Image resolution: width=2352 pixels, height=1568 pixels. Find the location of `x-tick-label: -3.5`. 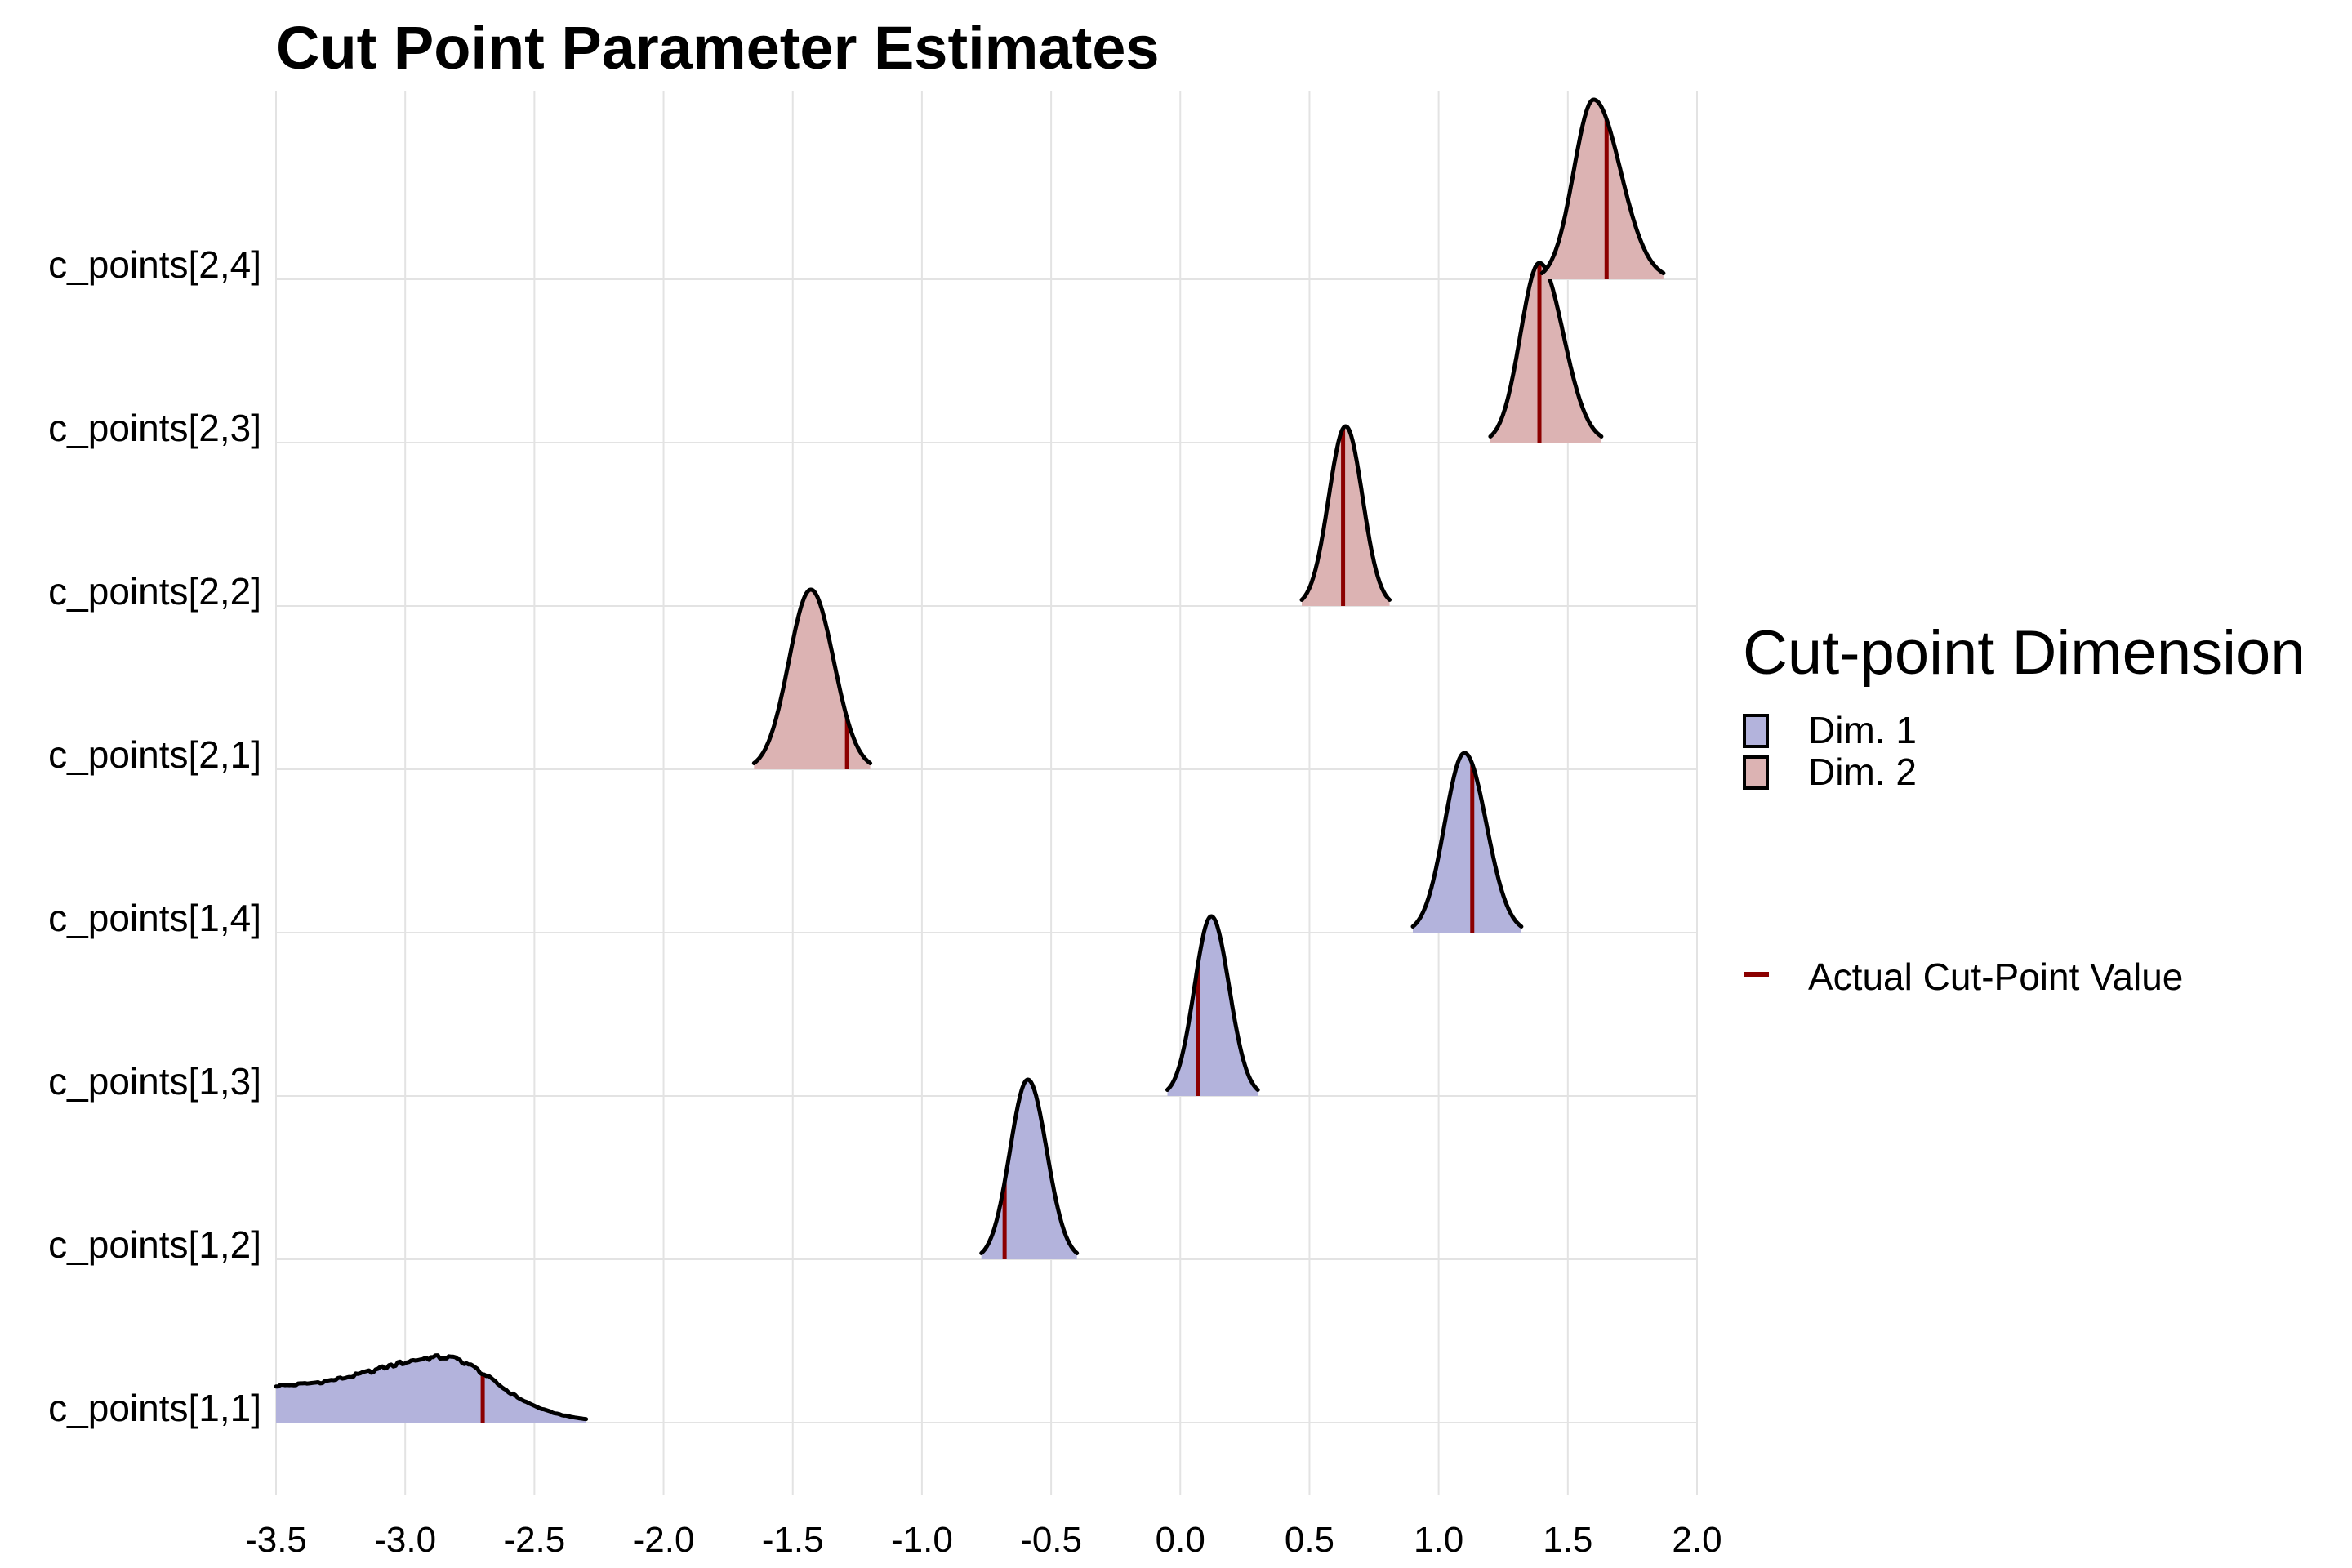

x-tick-label: -3.5 is located at coordinates (276, 1540).